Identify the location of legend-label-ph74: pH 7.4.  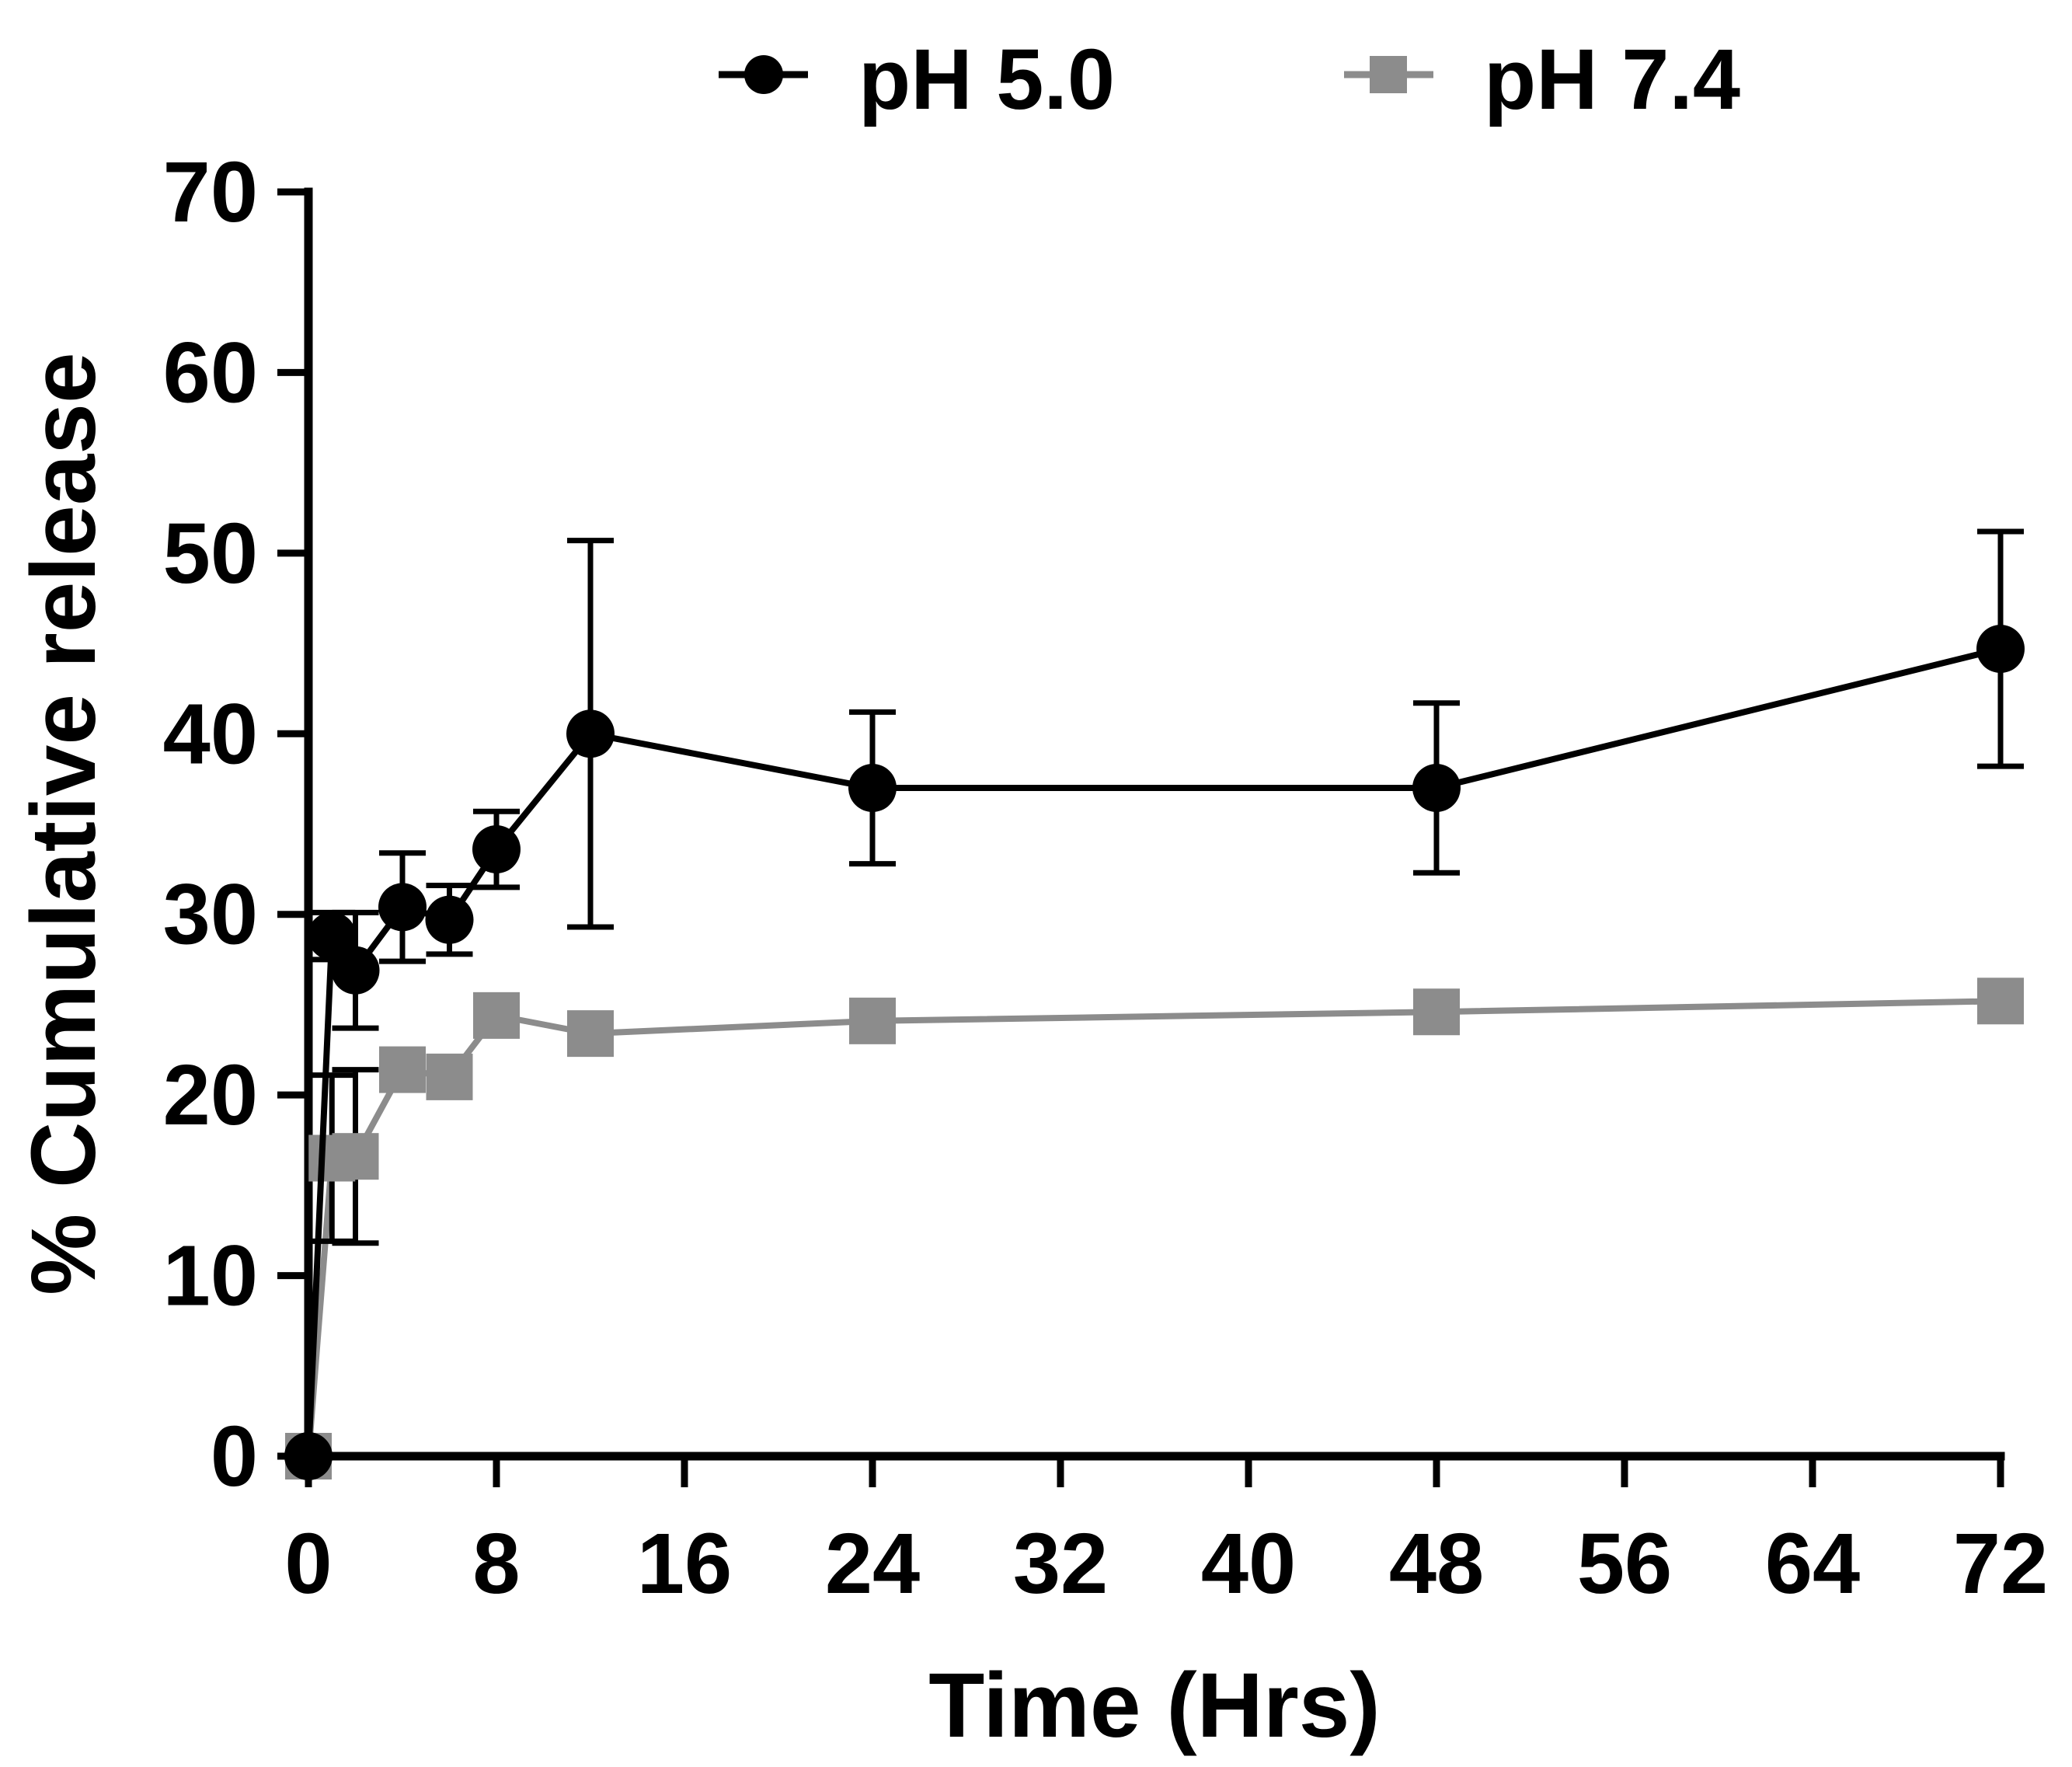
(1612, 79).